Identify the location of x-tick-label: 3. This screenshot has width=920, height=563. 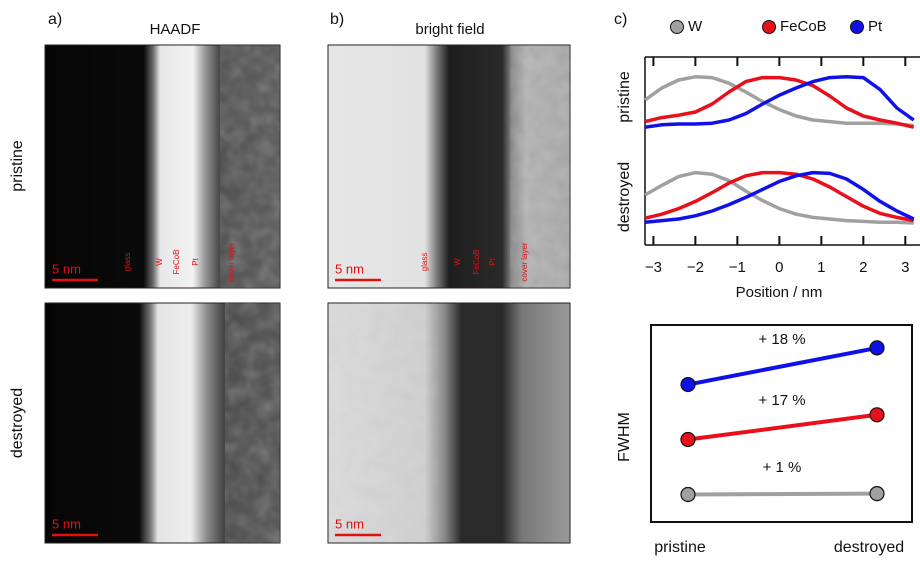
(905, 267).